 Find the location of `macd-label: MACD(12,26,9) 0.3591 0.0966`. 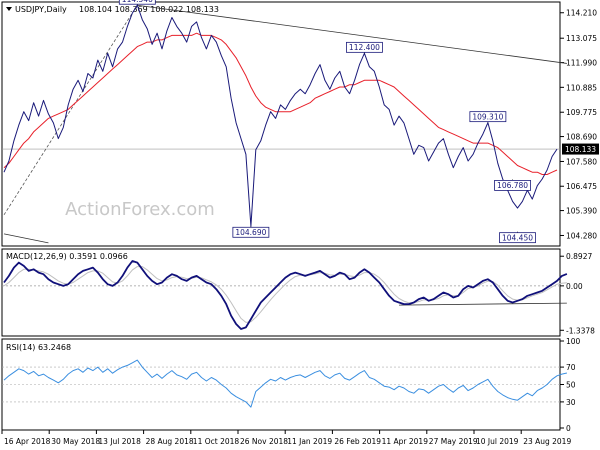

macd-label: MACD(12,26,9) 0.3591 0.0966 is located at coordinates (67, 256).